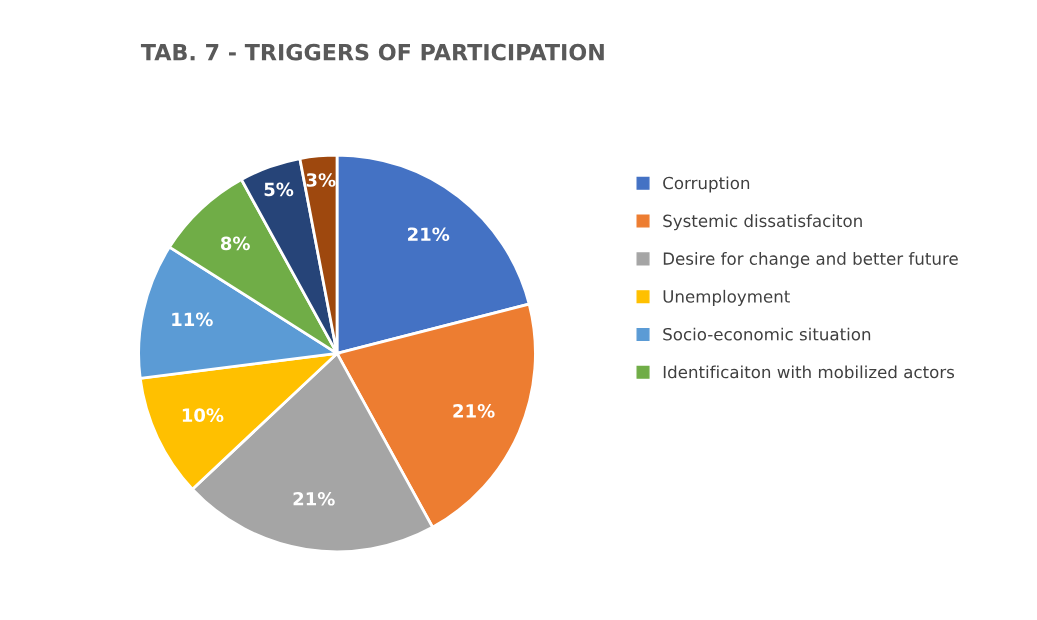 This screenshot has width=1037, height=620. I want to click on legend-label: Desire for change and better future, so click(810, 260).